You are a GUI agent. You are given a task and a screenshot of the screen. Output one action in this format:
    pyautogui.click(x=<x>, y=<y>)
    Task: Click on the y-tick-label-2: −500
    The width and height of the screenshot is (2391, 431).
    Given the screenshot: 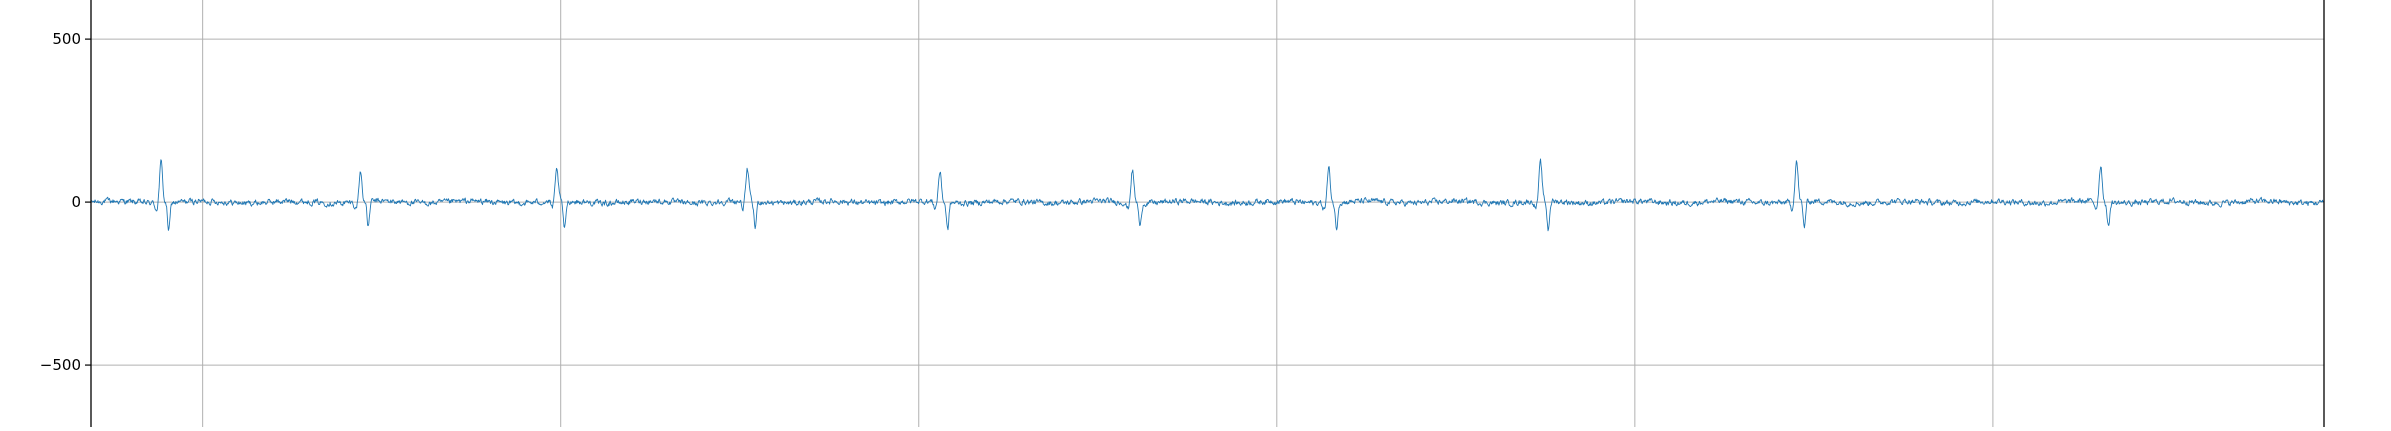 What is the action you would take?
    pyautogui.click(x=60, y=365)
    